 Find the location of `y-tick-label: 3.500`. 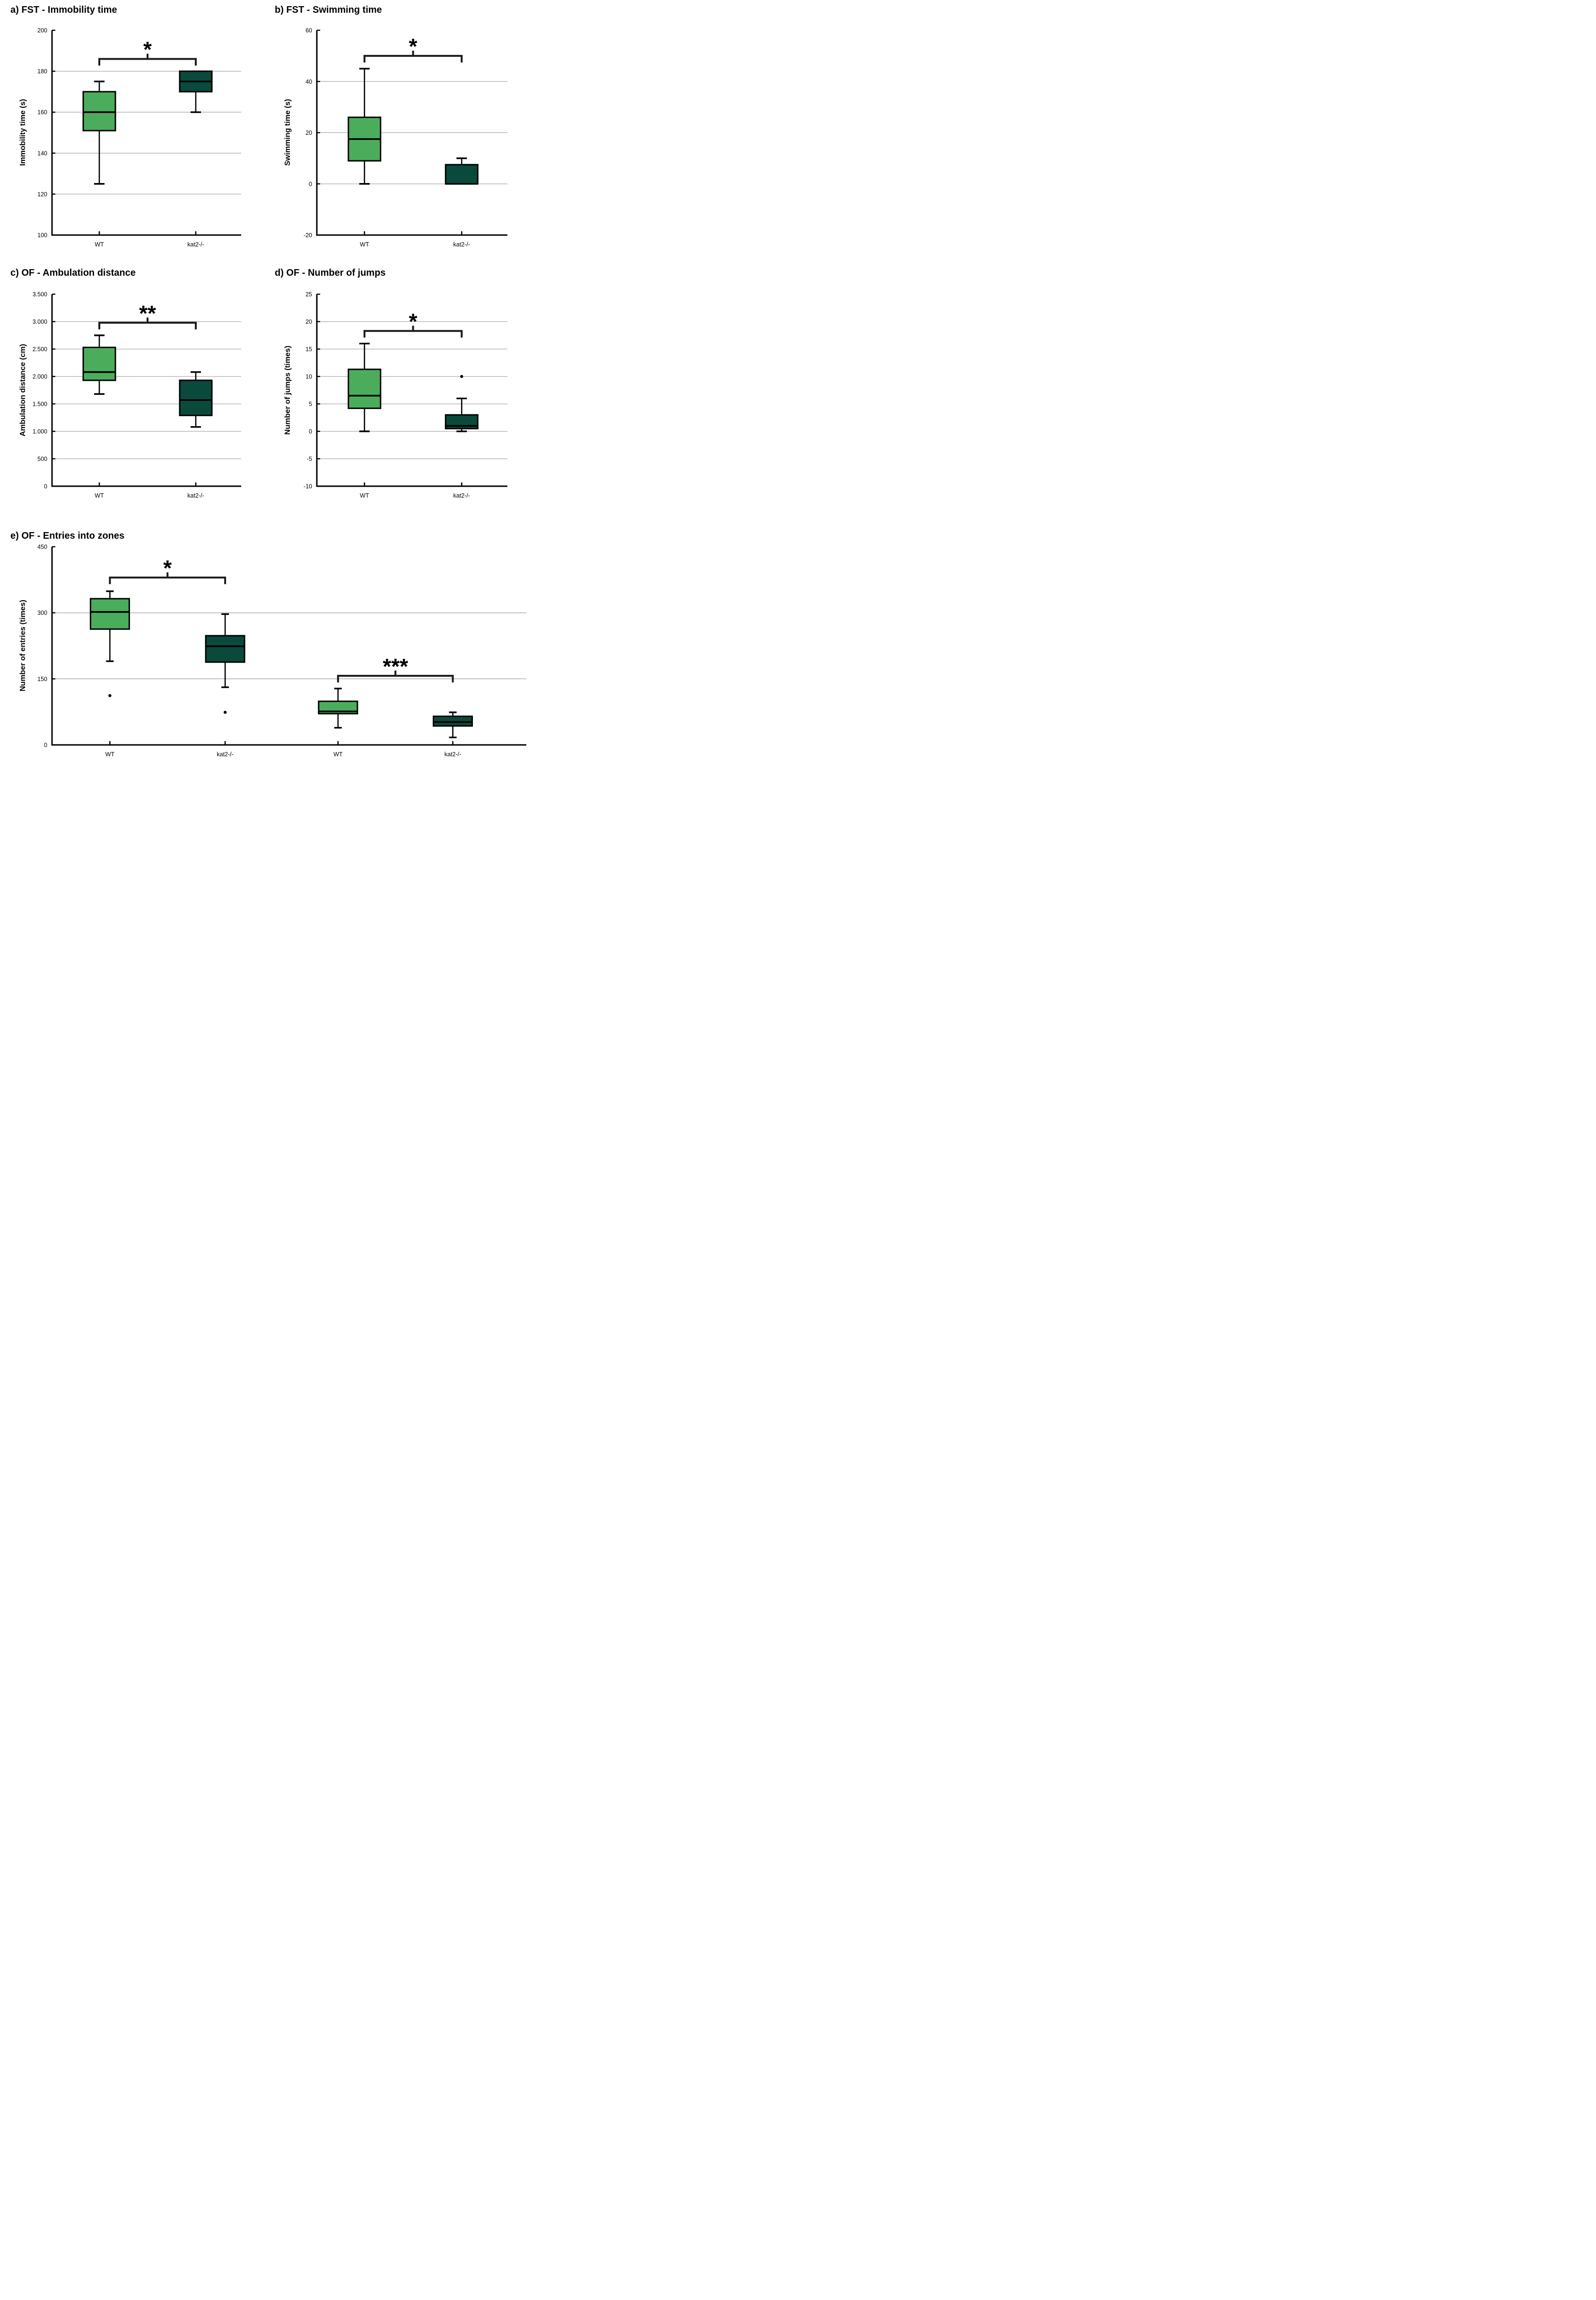

y-tick-label: 3.500 is located at coordinates (40, 294).